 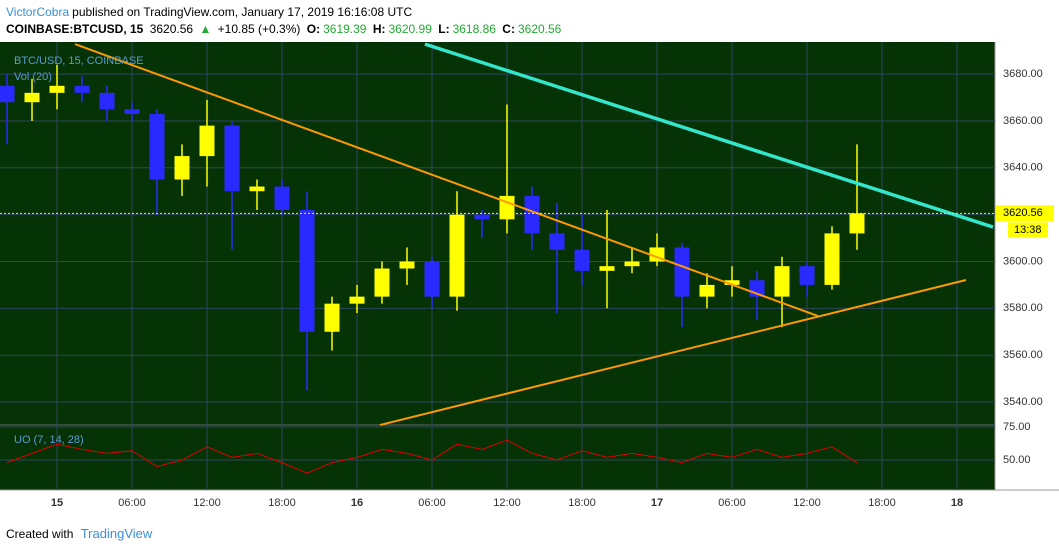 I want to click on last-price-box, so click(x=1025, y=213).